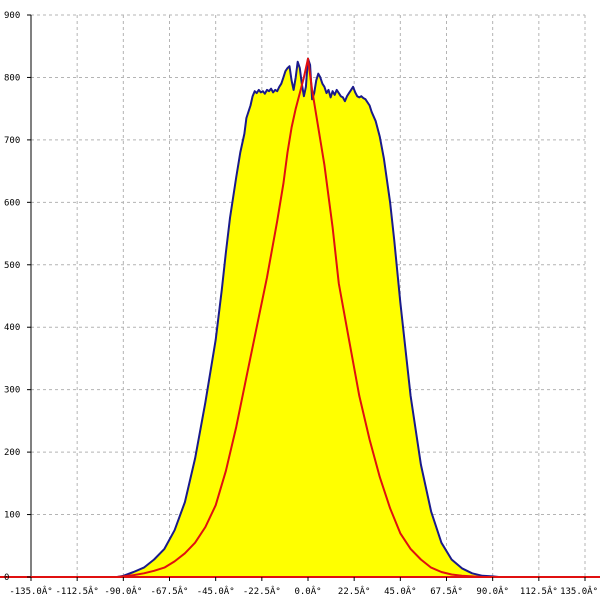  I want to click on y-tick-label: 400, so click(12, 328).